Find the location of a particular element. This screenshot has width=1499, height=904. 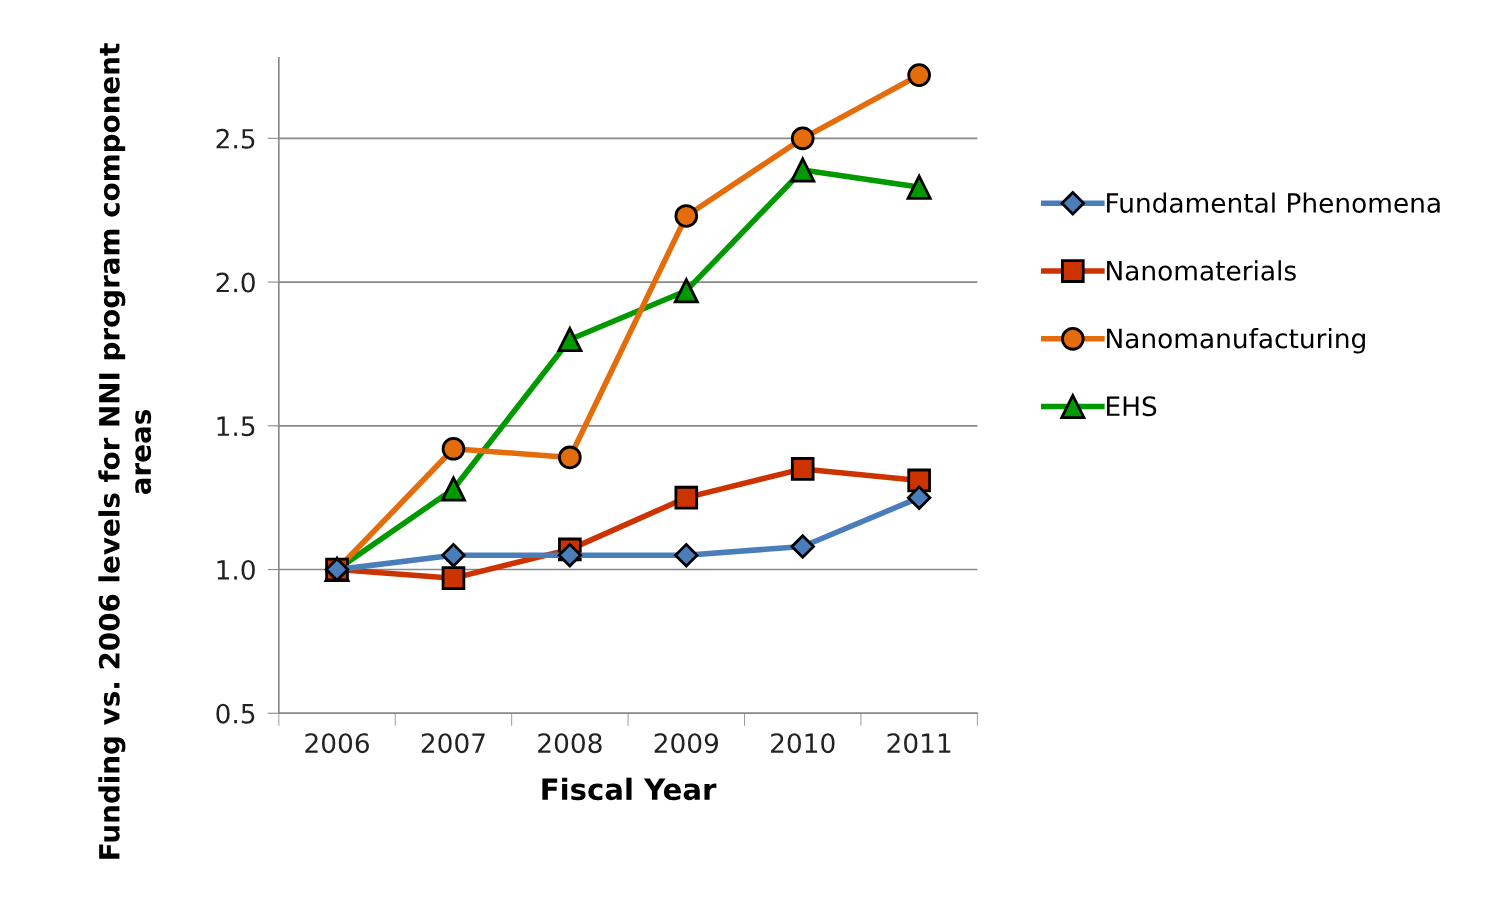

x-tick-label: 2008 is located at coordinates (570, 743).